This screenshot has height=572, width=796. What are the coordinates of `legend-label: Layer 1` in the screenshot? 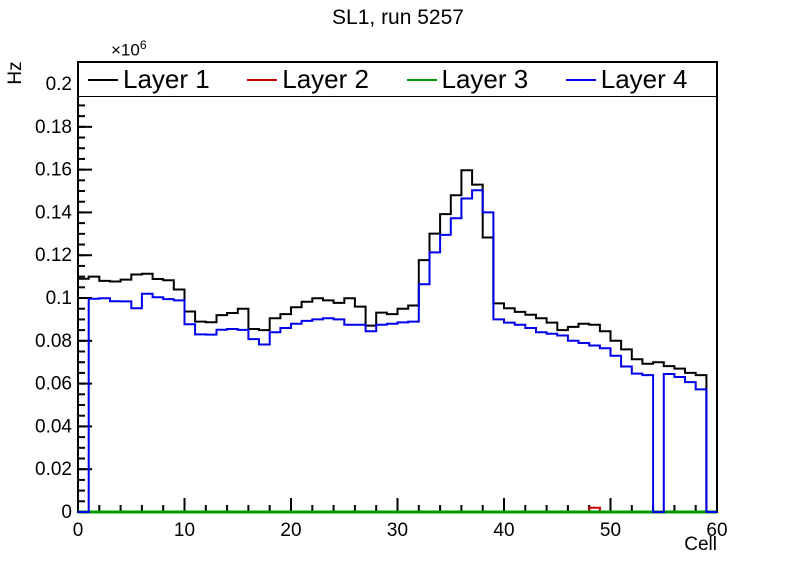 It's located at (166, 78).